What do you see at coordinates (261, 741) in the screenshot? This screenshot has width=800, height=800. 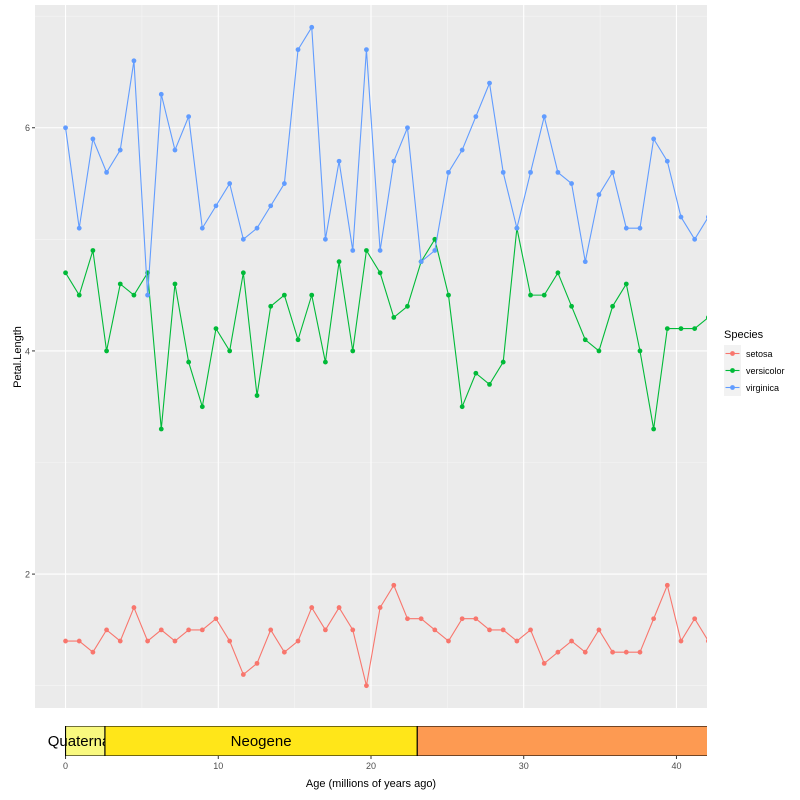 I see `time-scale-interval` at bounding box center [261, 741].